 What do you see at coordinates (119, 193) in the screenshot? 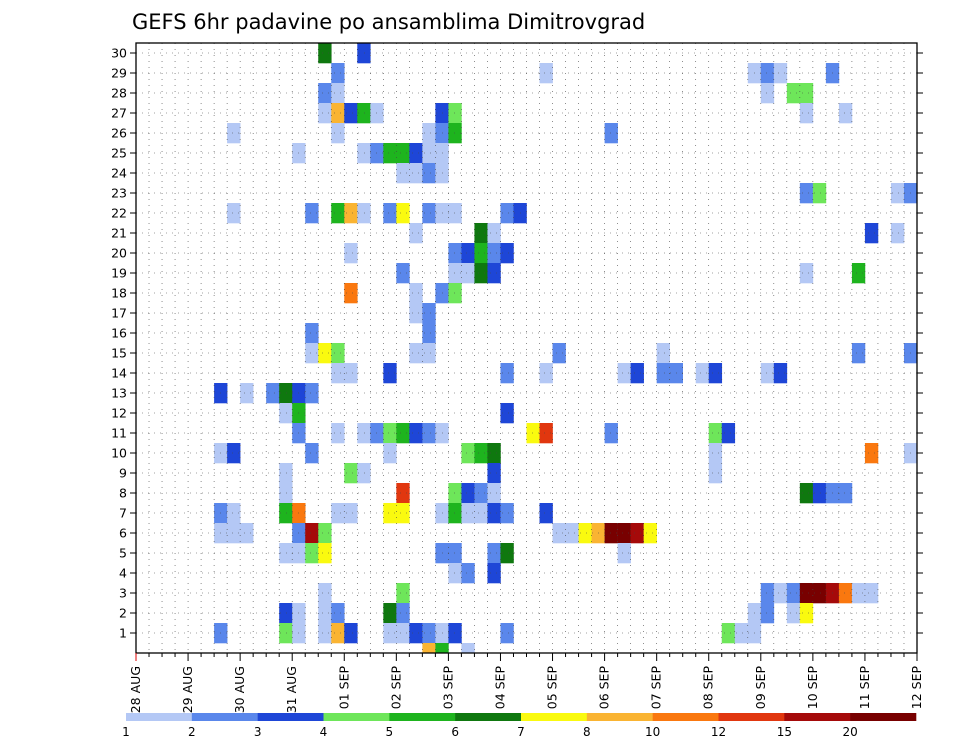
I see `y-tick-label: 23` at bounding box center [119, 193].